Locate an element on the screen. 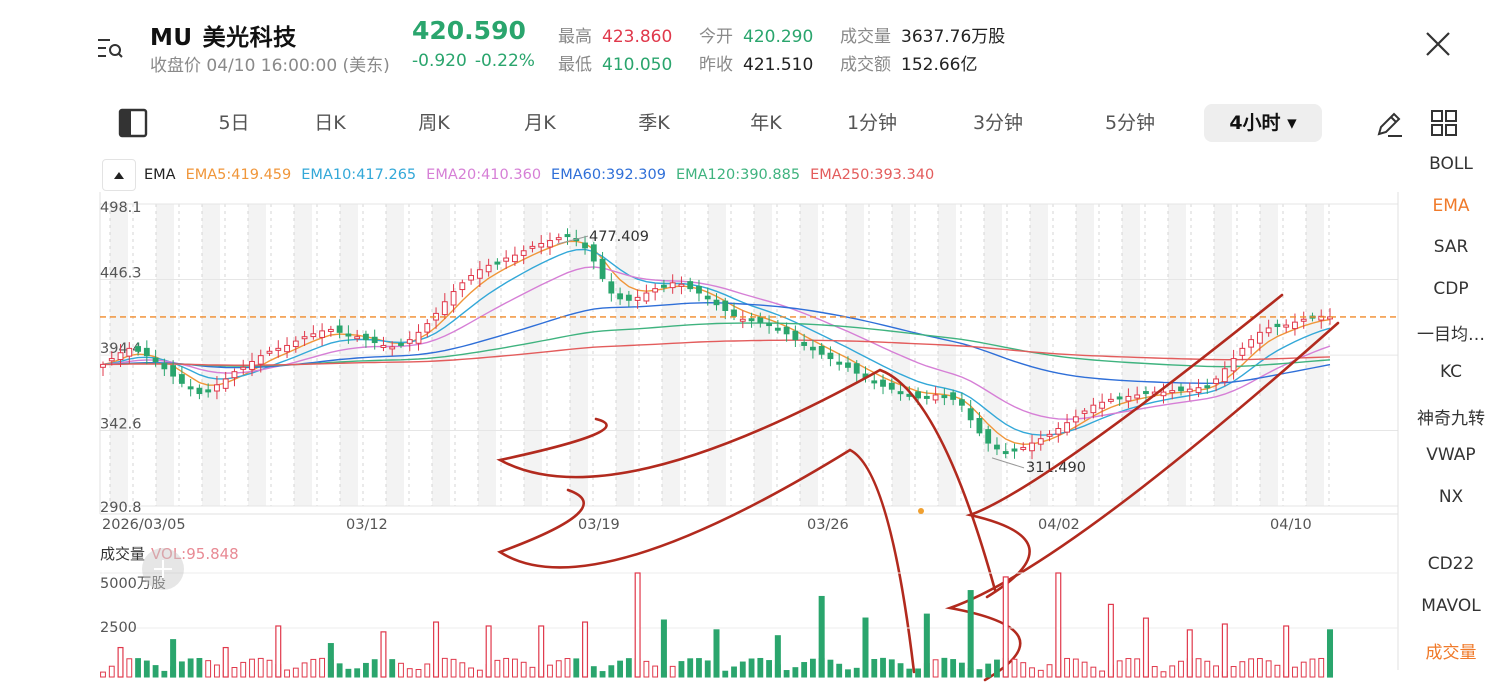  x-tick-label: 03/26 is located at coordinates (828, 525).